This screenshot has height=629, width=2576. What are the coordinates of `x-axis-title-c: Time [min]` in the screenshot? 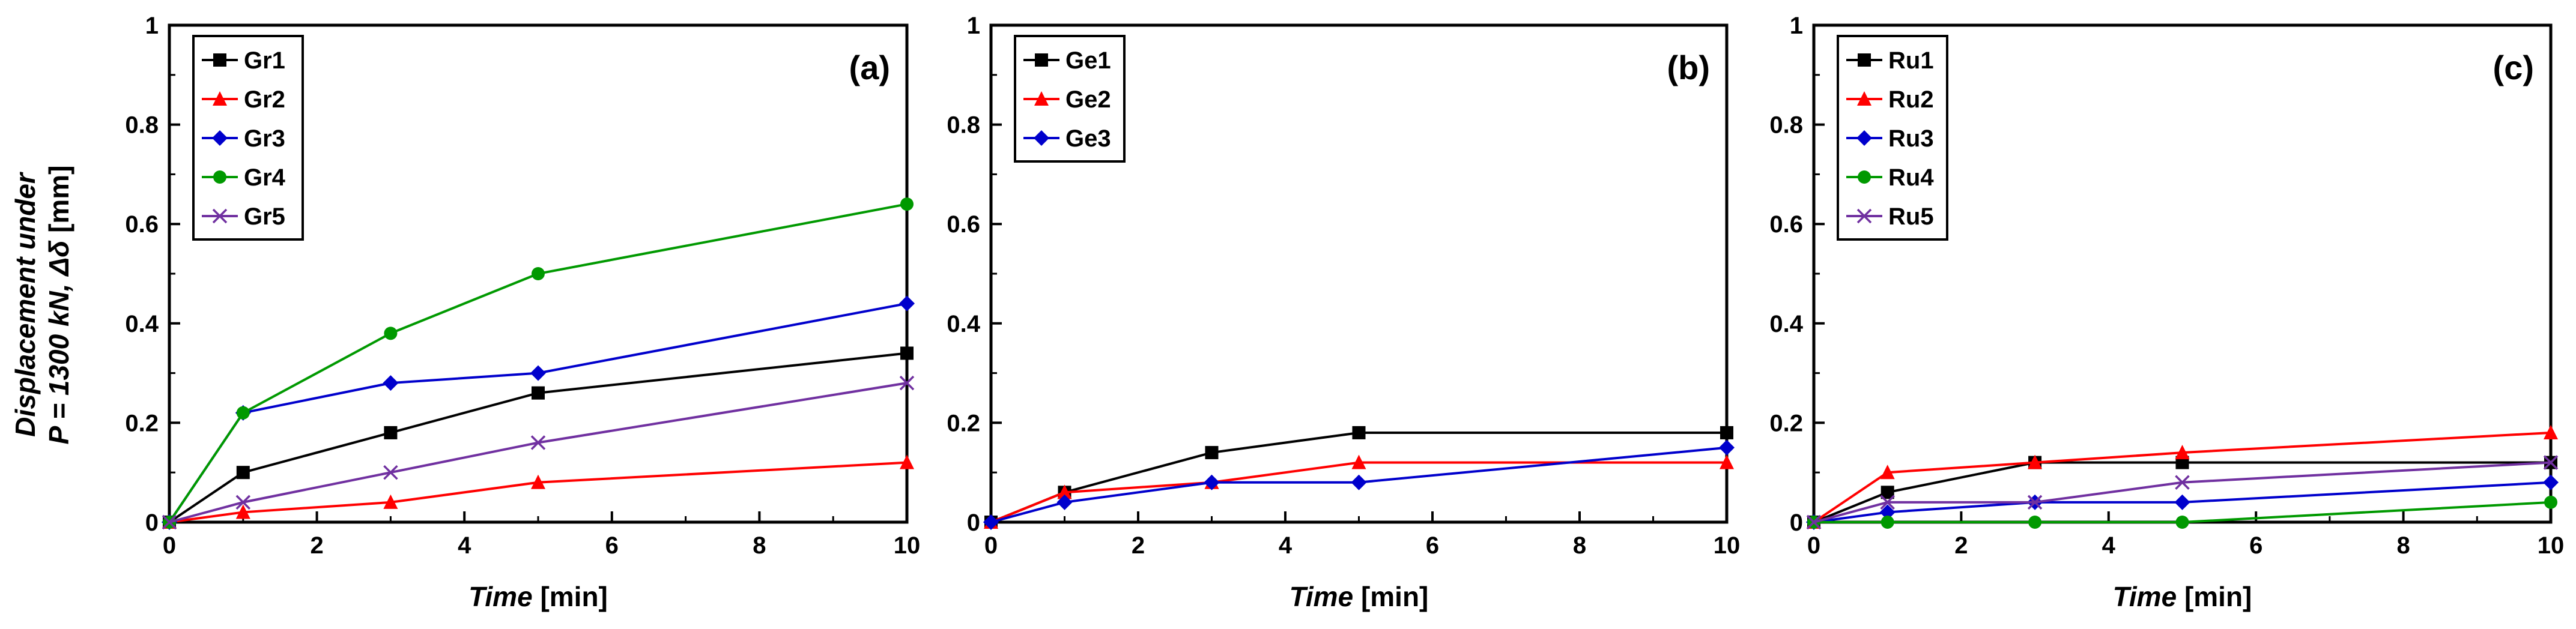 It's located at (2182, 596).